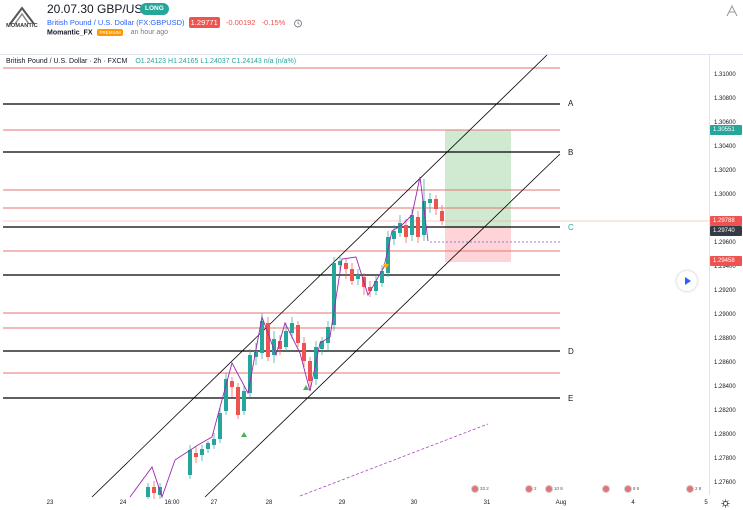 This screenshot has width=743, height=510. I want to click on price-change: -0.00192, so click(240, 22).